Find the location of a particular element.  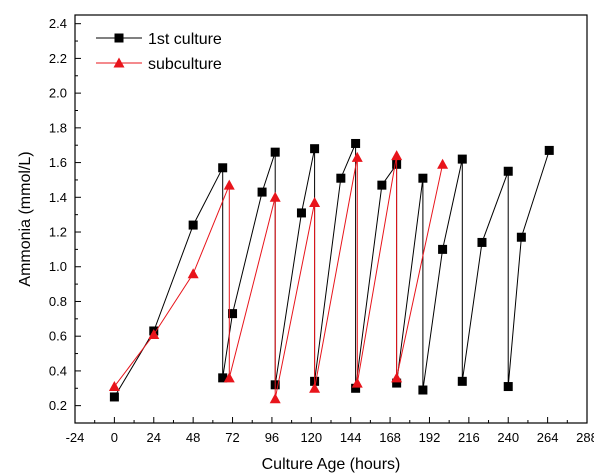

x-axis-title: Culture Age (hours) is located at coordinates (331, 464).